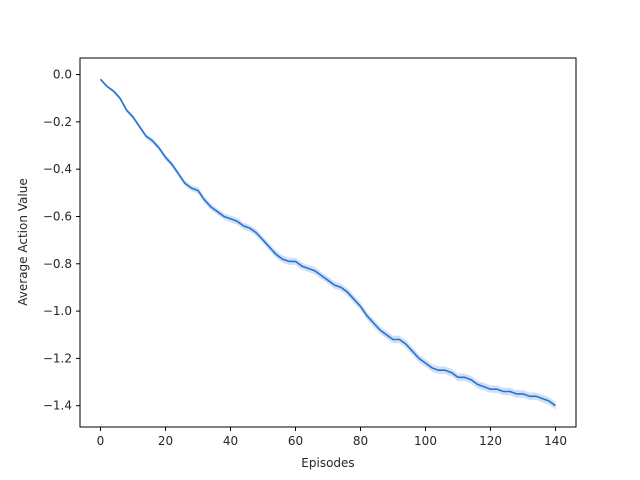 The height and width of the screenshot is (480, 640). I want to click on y-axis: 0.0 −0.2 −0.4 −0.6 −0.8 −1.0 −1.2 −1.4, so click(61, 240).